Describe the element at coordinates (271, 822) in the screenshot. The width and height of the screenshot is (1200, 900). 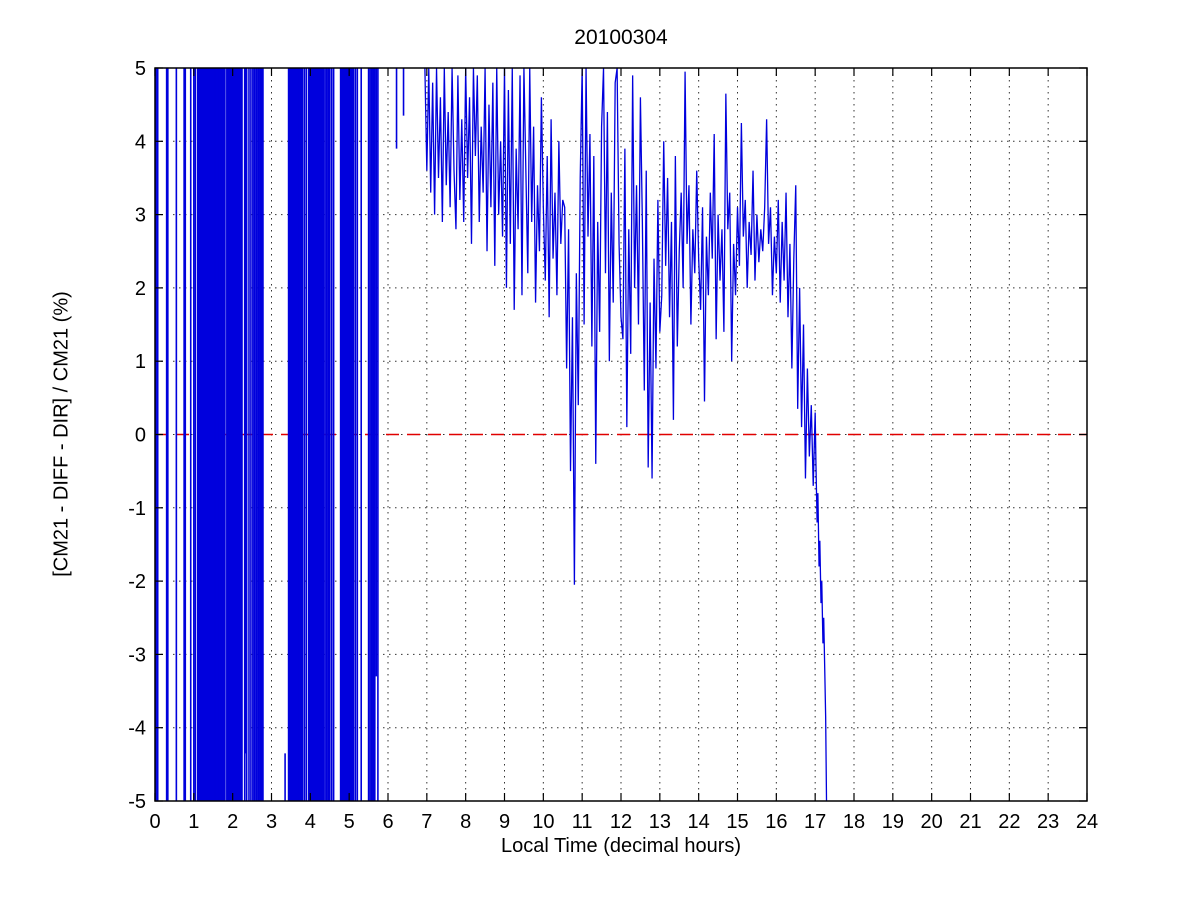
I see `x-tick-label: 3` at that location.